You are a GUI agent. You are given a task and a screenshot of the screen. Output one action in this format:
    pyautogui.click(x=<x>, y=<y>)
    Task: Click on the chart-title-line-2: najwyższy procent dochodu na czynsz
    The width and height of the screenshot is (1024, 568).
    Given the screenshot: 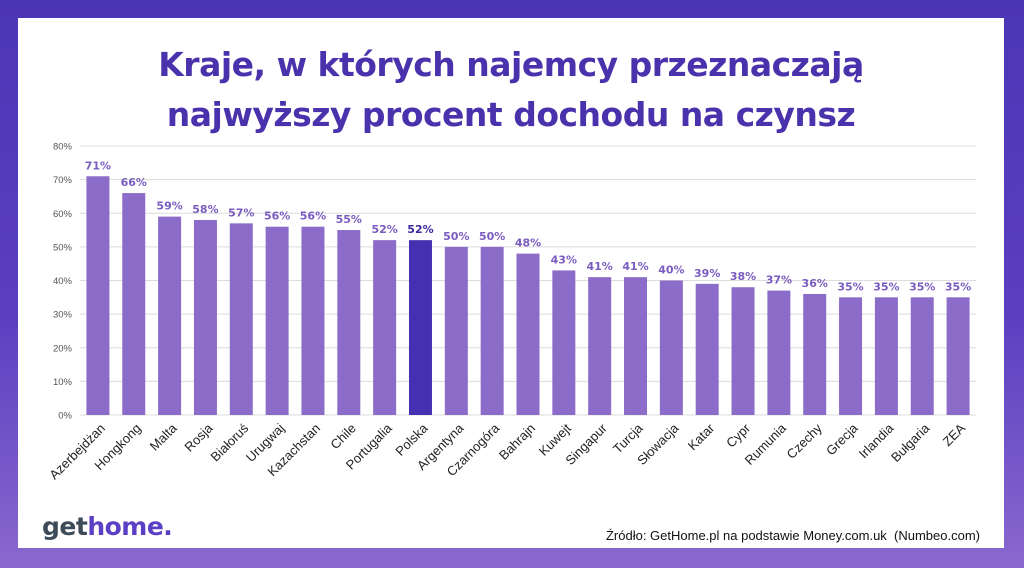 What is the action you would take?
    pyautogui.click(x=511, y=114)
    